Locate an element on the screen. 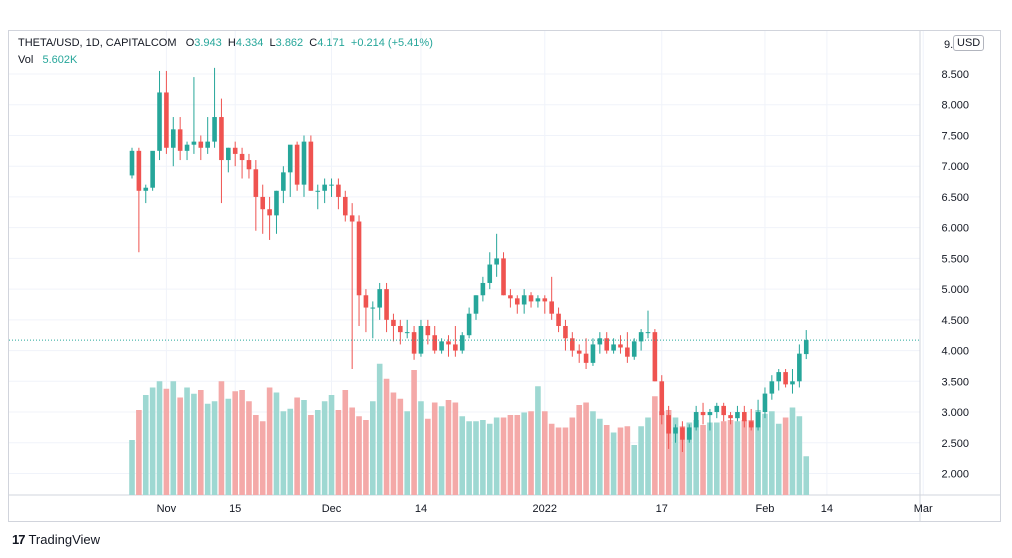 The width and height of the screenshot is (1012, 558). y-tick-label: 6.000 is located at coordinates (955, 229).